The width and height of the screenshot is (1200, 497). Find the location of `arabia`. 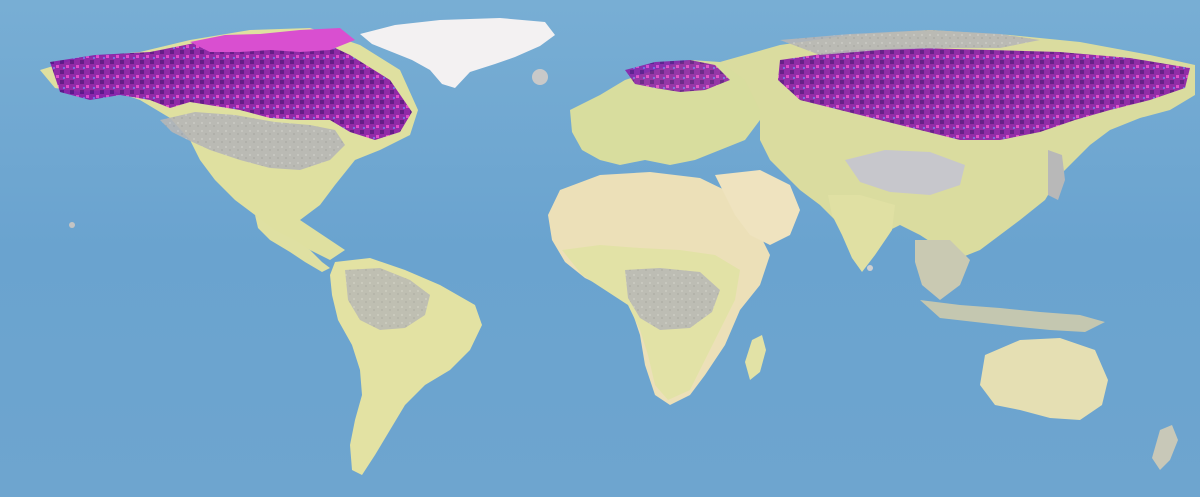

arabia is located at coordinates (757, 207).